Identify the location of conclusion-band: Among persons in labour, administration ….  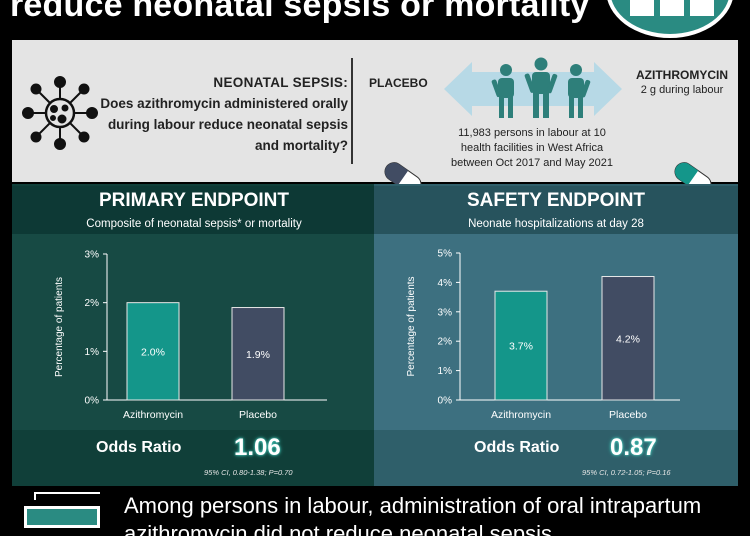
(375, 511).